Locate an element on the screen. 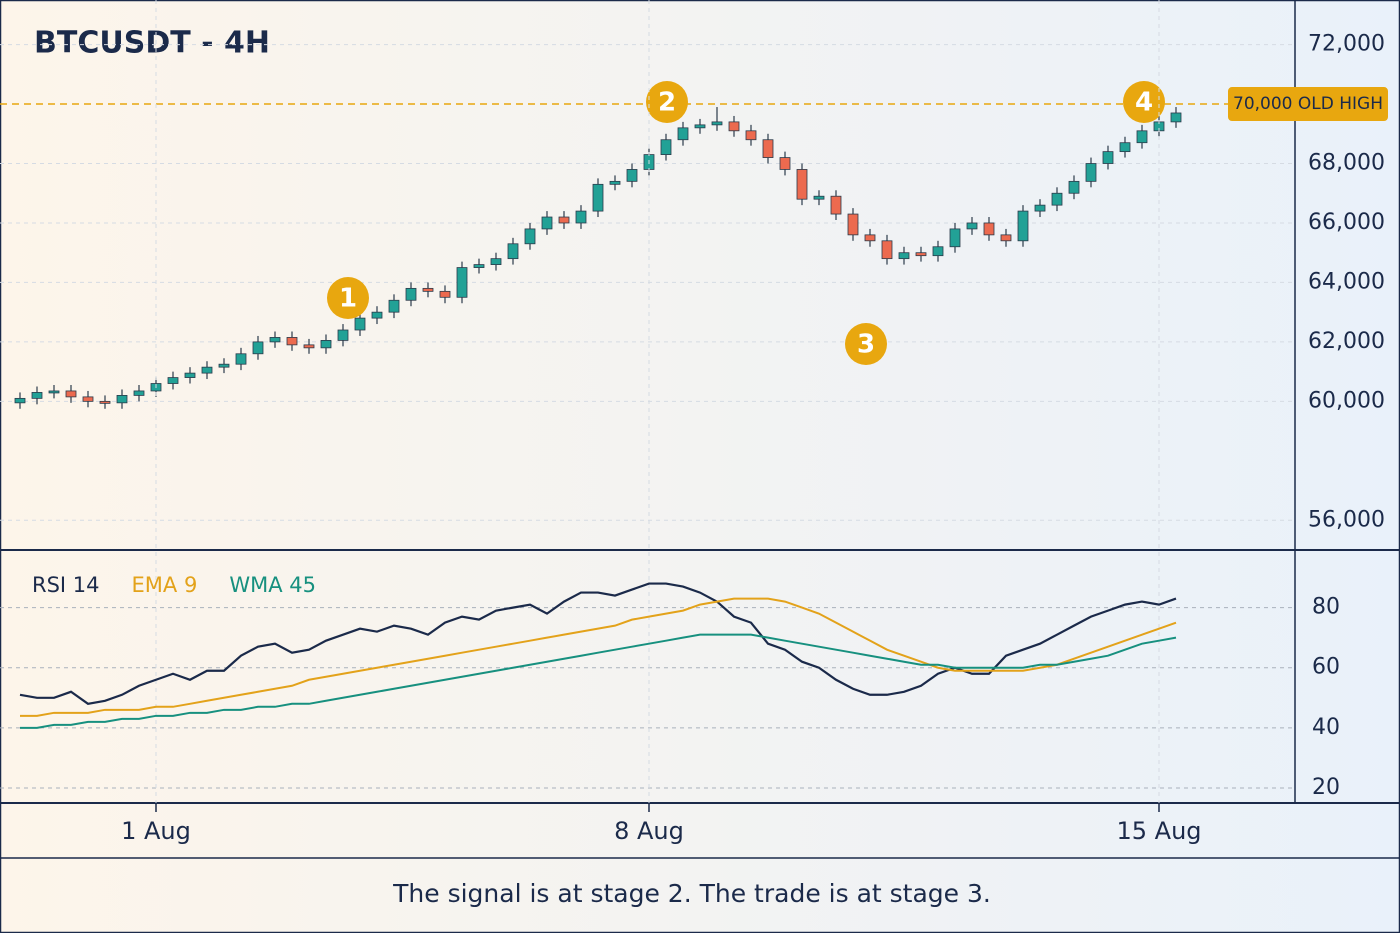  x-tick-label: 8 Aug is located at coordinates (649, 831).